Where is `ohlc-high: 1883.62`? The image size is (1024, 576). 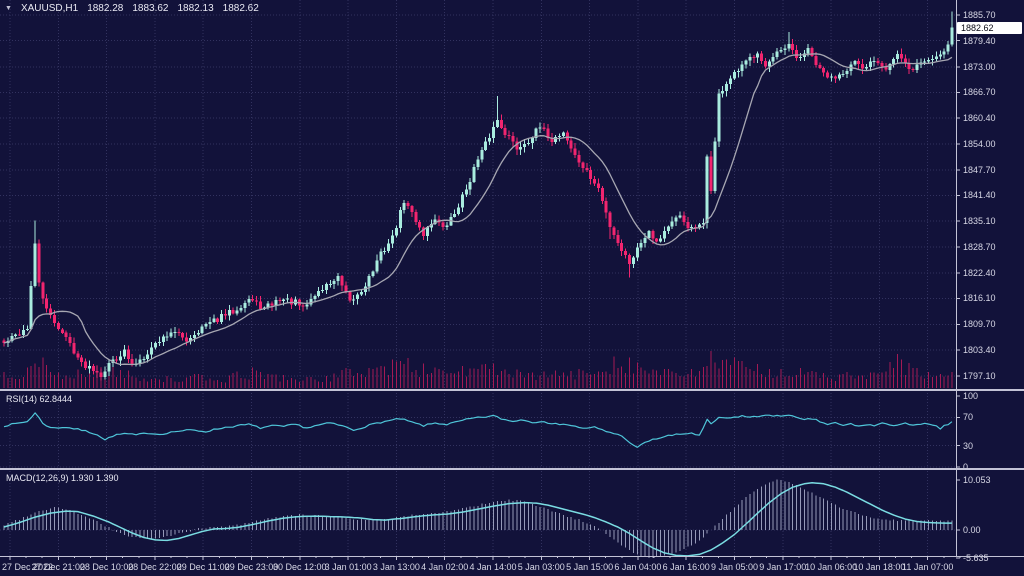
ohlc-high: 1883.62 is located at coordinates (150, 8).